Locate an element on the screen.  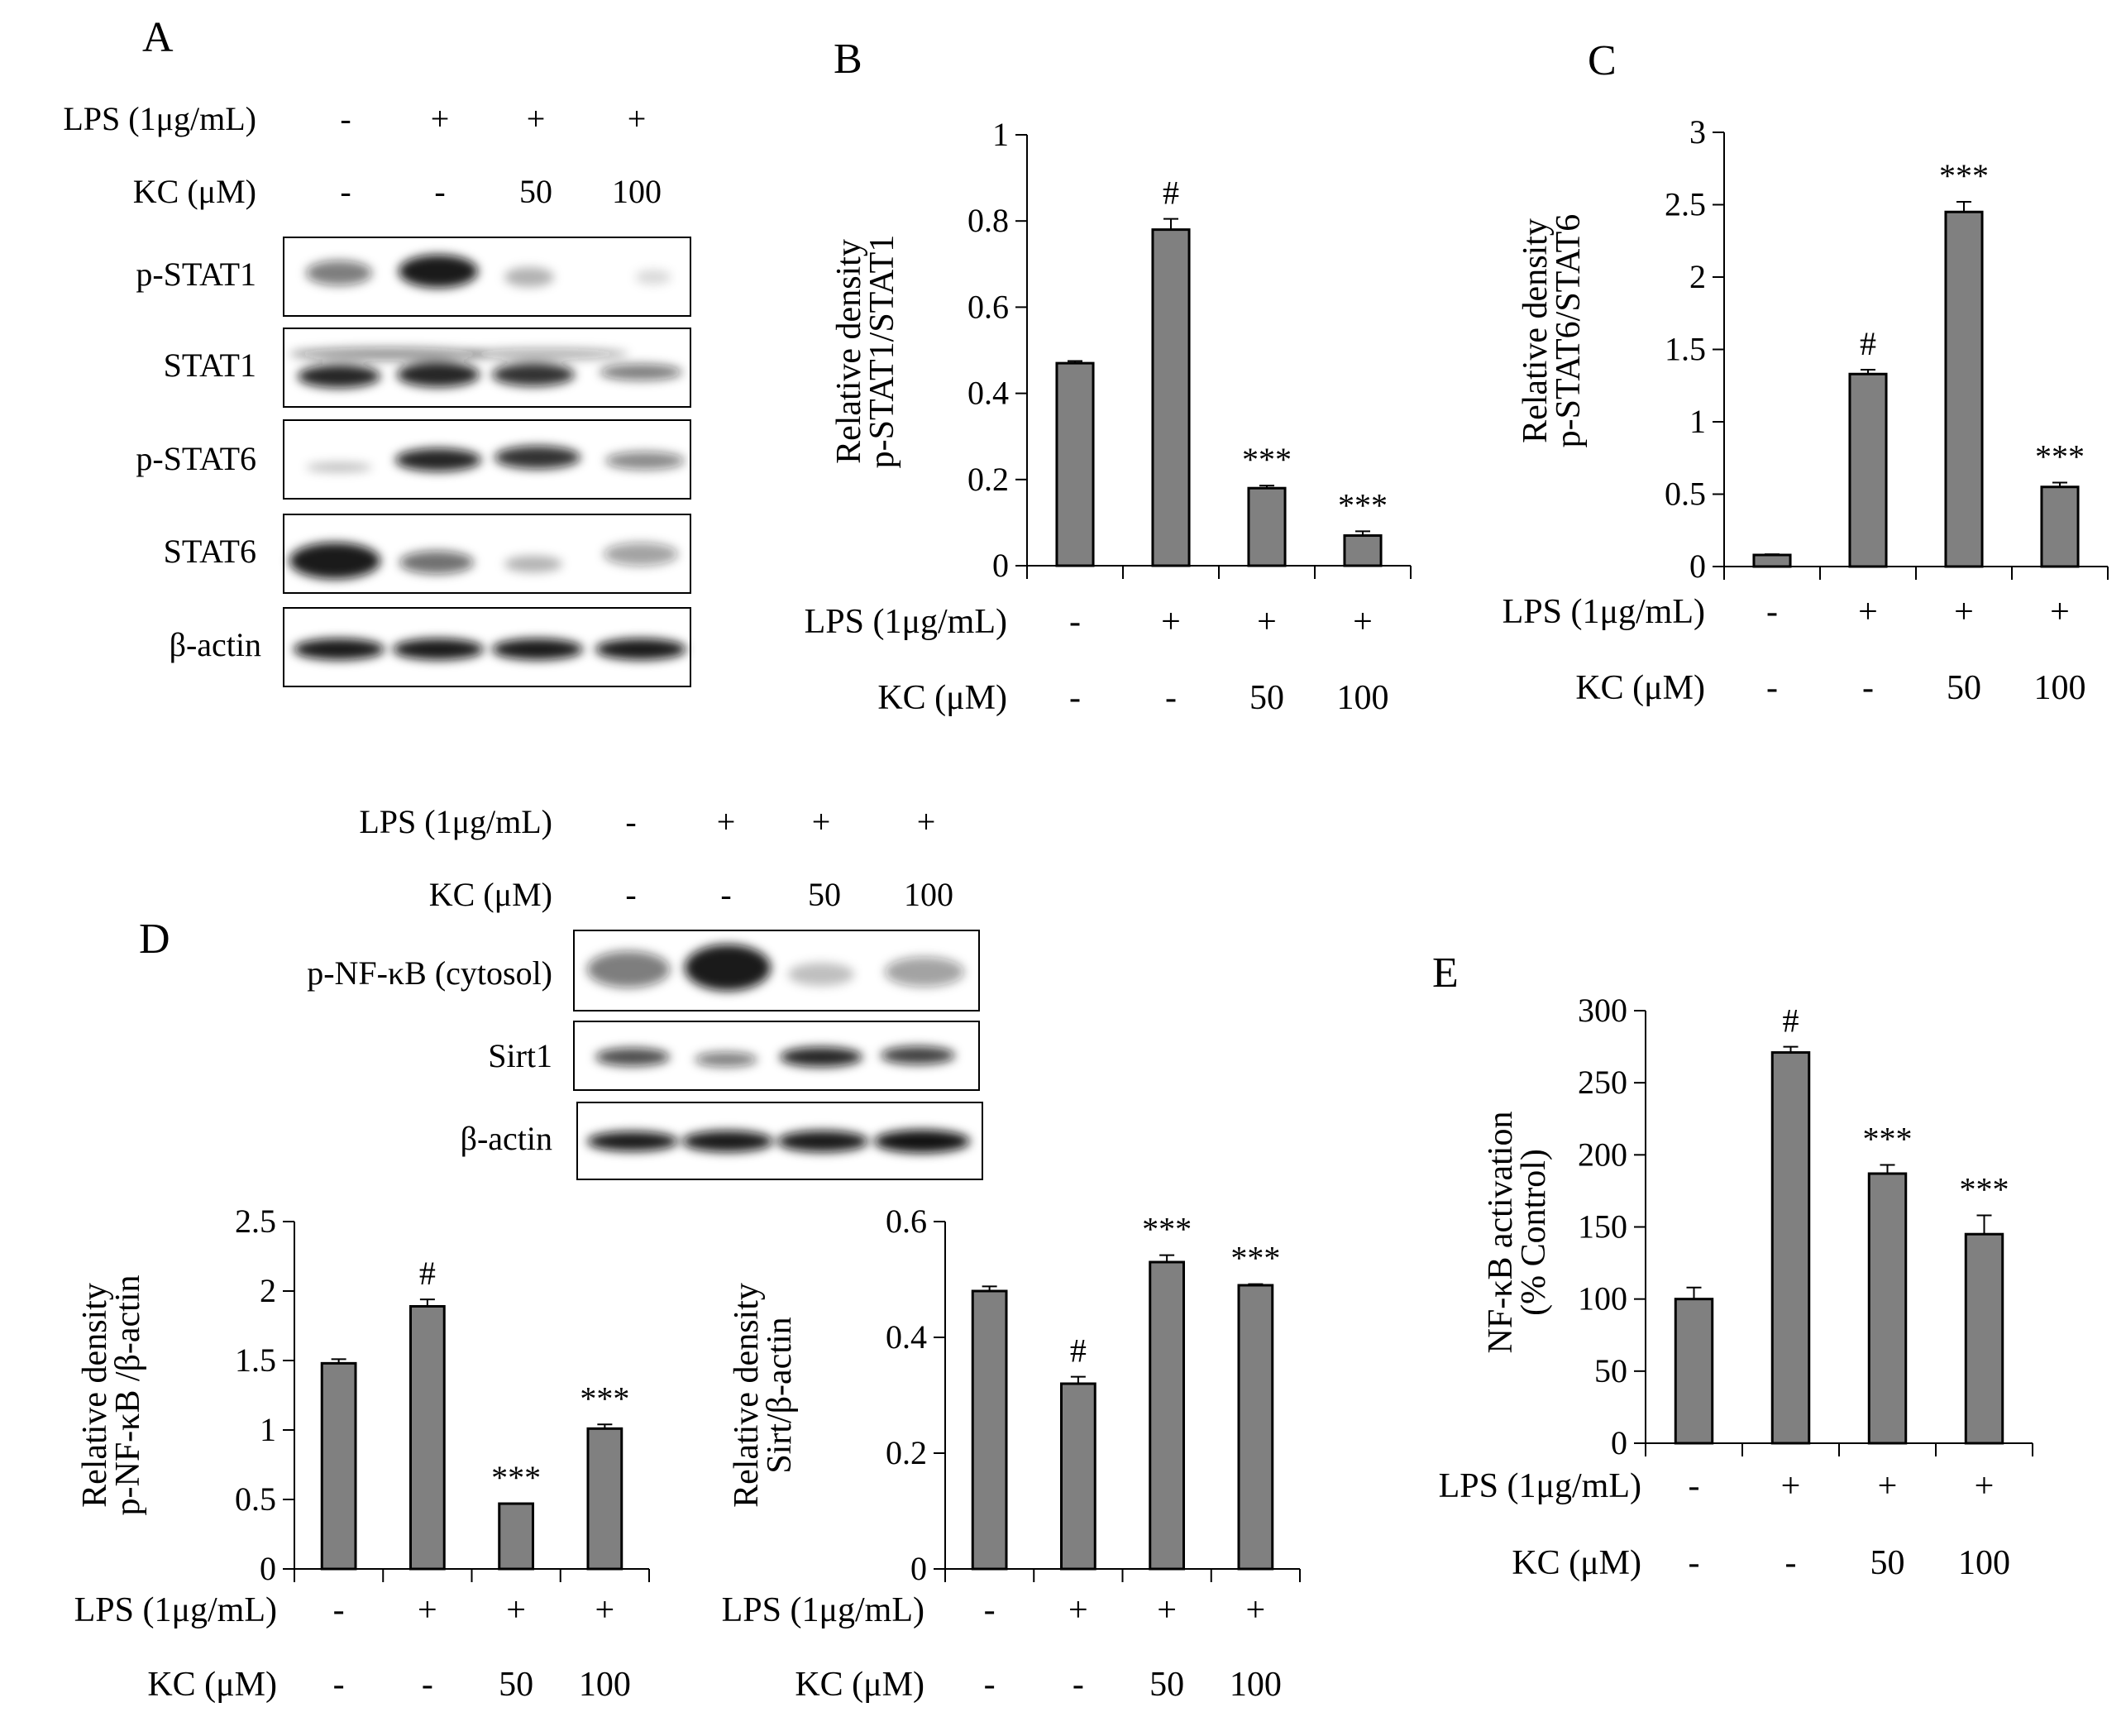
chart-b-y-tick-label: 0.6 is located at coordinates (988, 306).